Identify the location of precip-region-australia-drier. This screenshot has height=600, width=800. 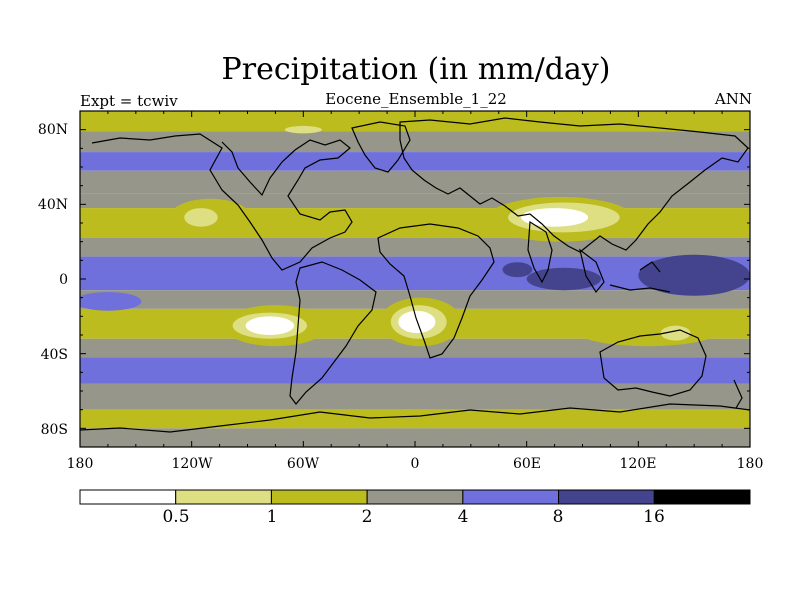
(675, 333).